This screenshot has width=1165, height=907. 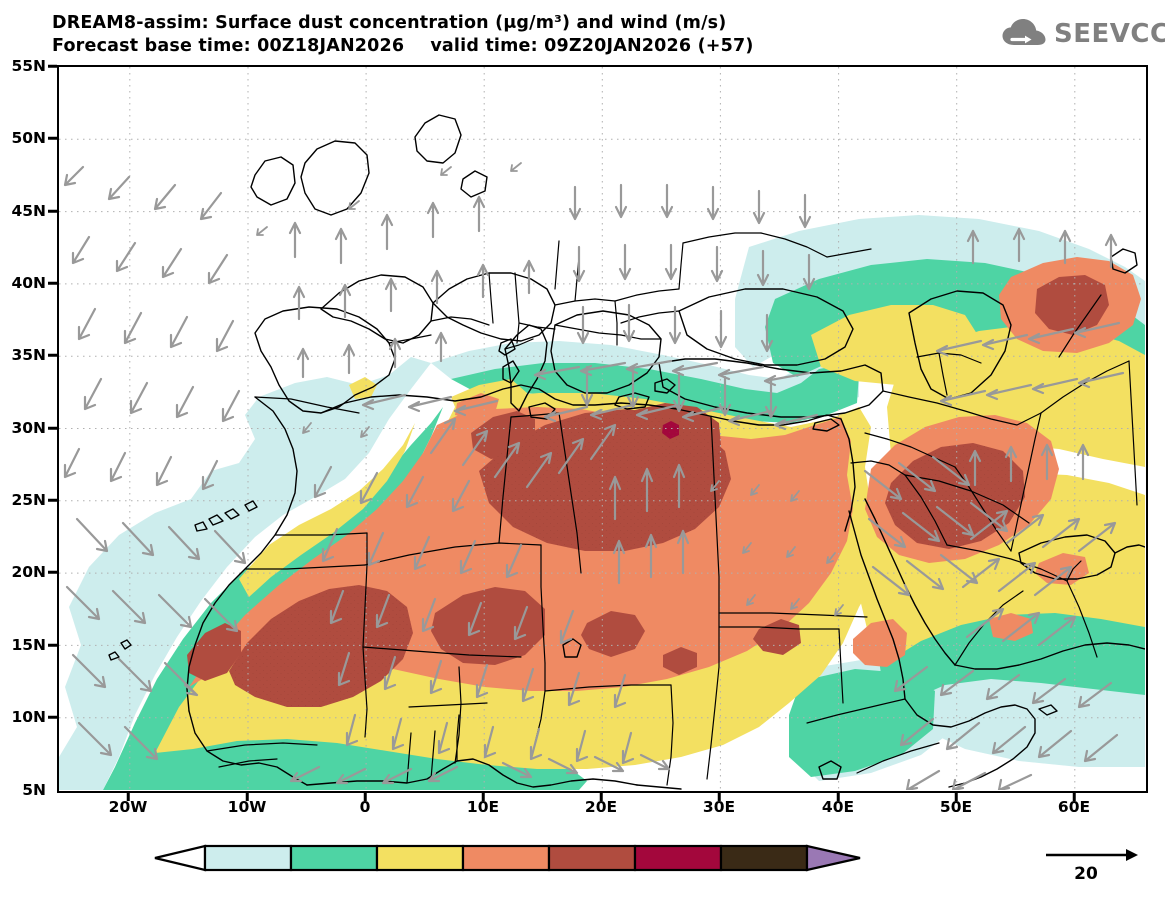 I want to click on lat-tick-35n: 35N, so click(x=28, y=355).